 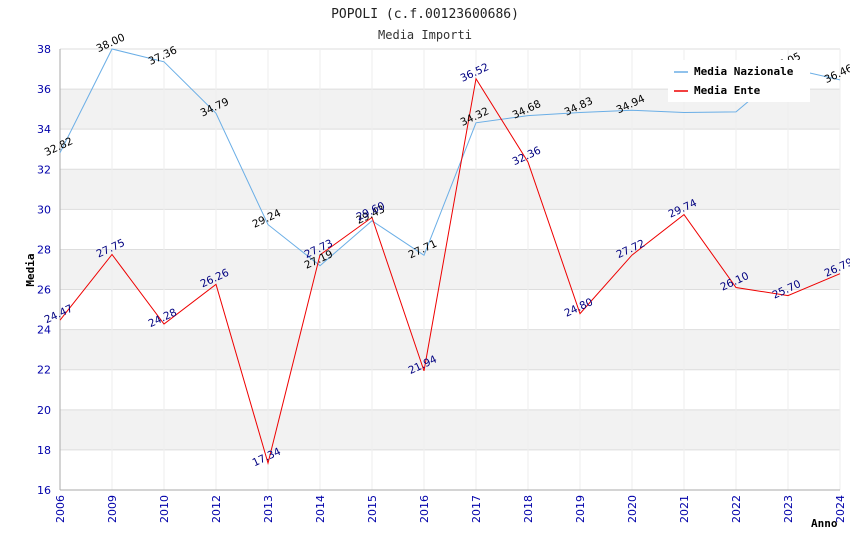 I want to click on legend-box, so click(x=739, y=81).